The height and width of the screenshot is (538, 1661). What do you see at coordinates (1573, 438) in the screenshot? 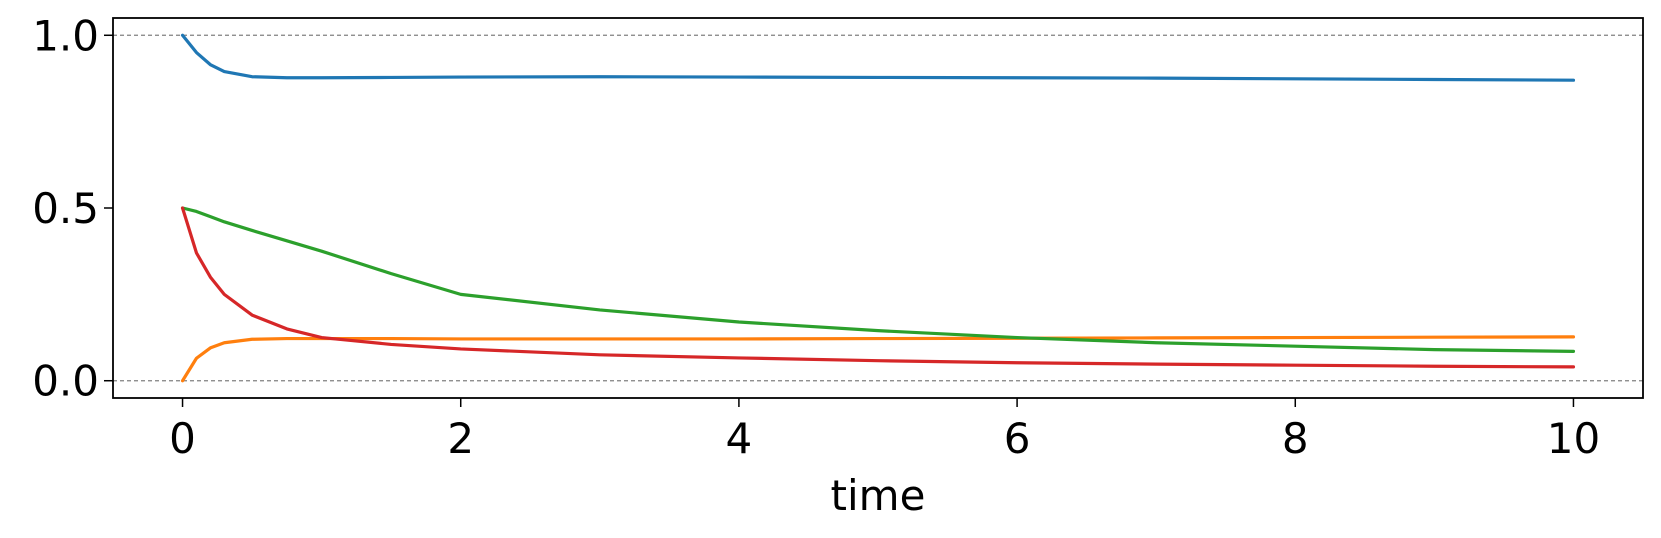
I see `x-tick-label: 10` at bounding box center [1573, 438].